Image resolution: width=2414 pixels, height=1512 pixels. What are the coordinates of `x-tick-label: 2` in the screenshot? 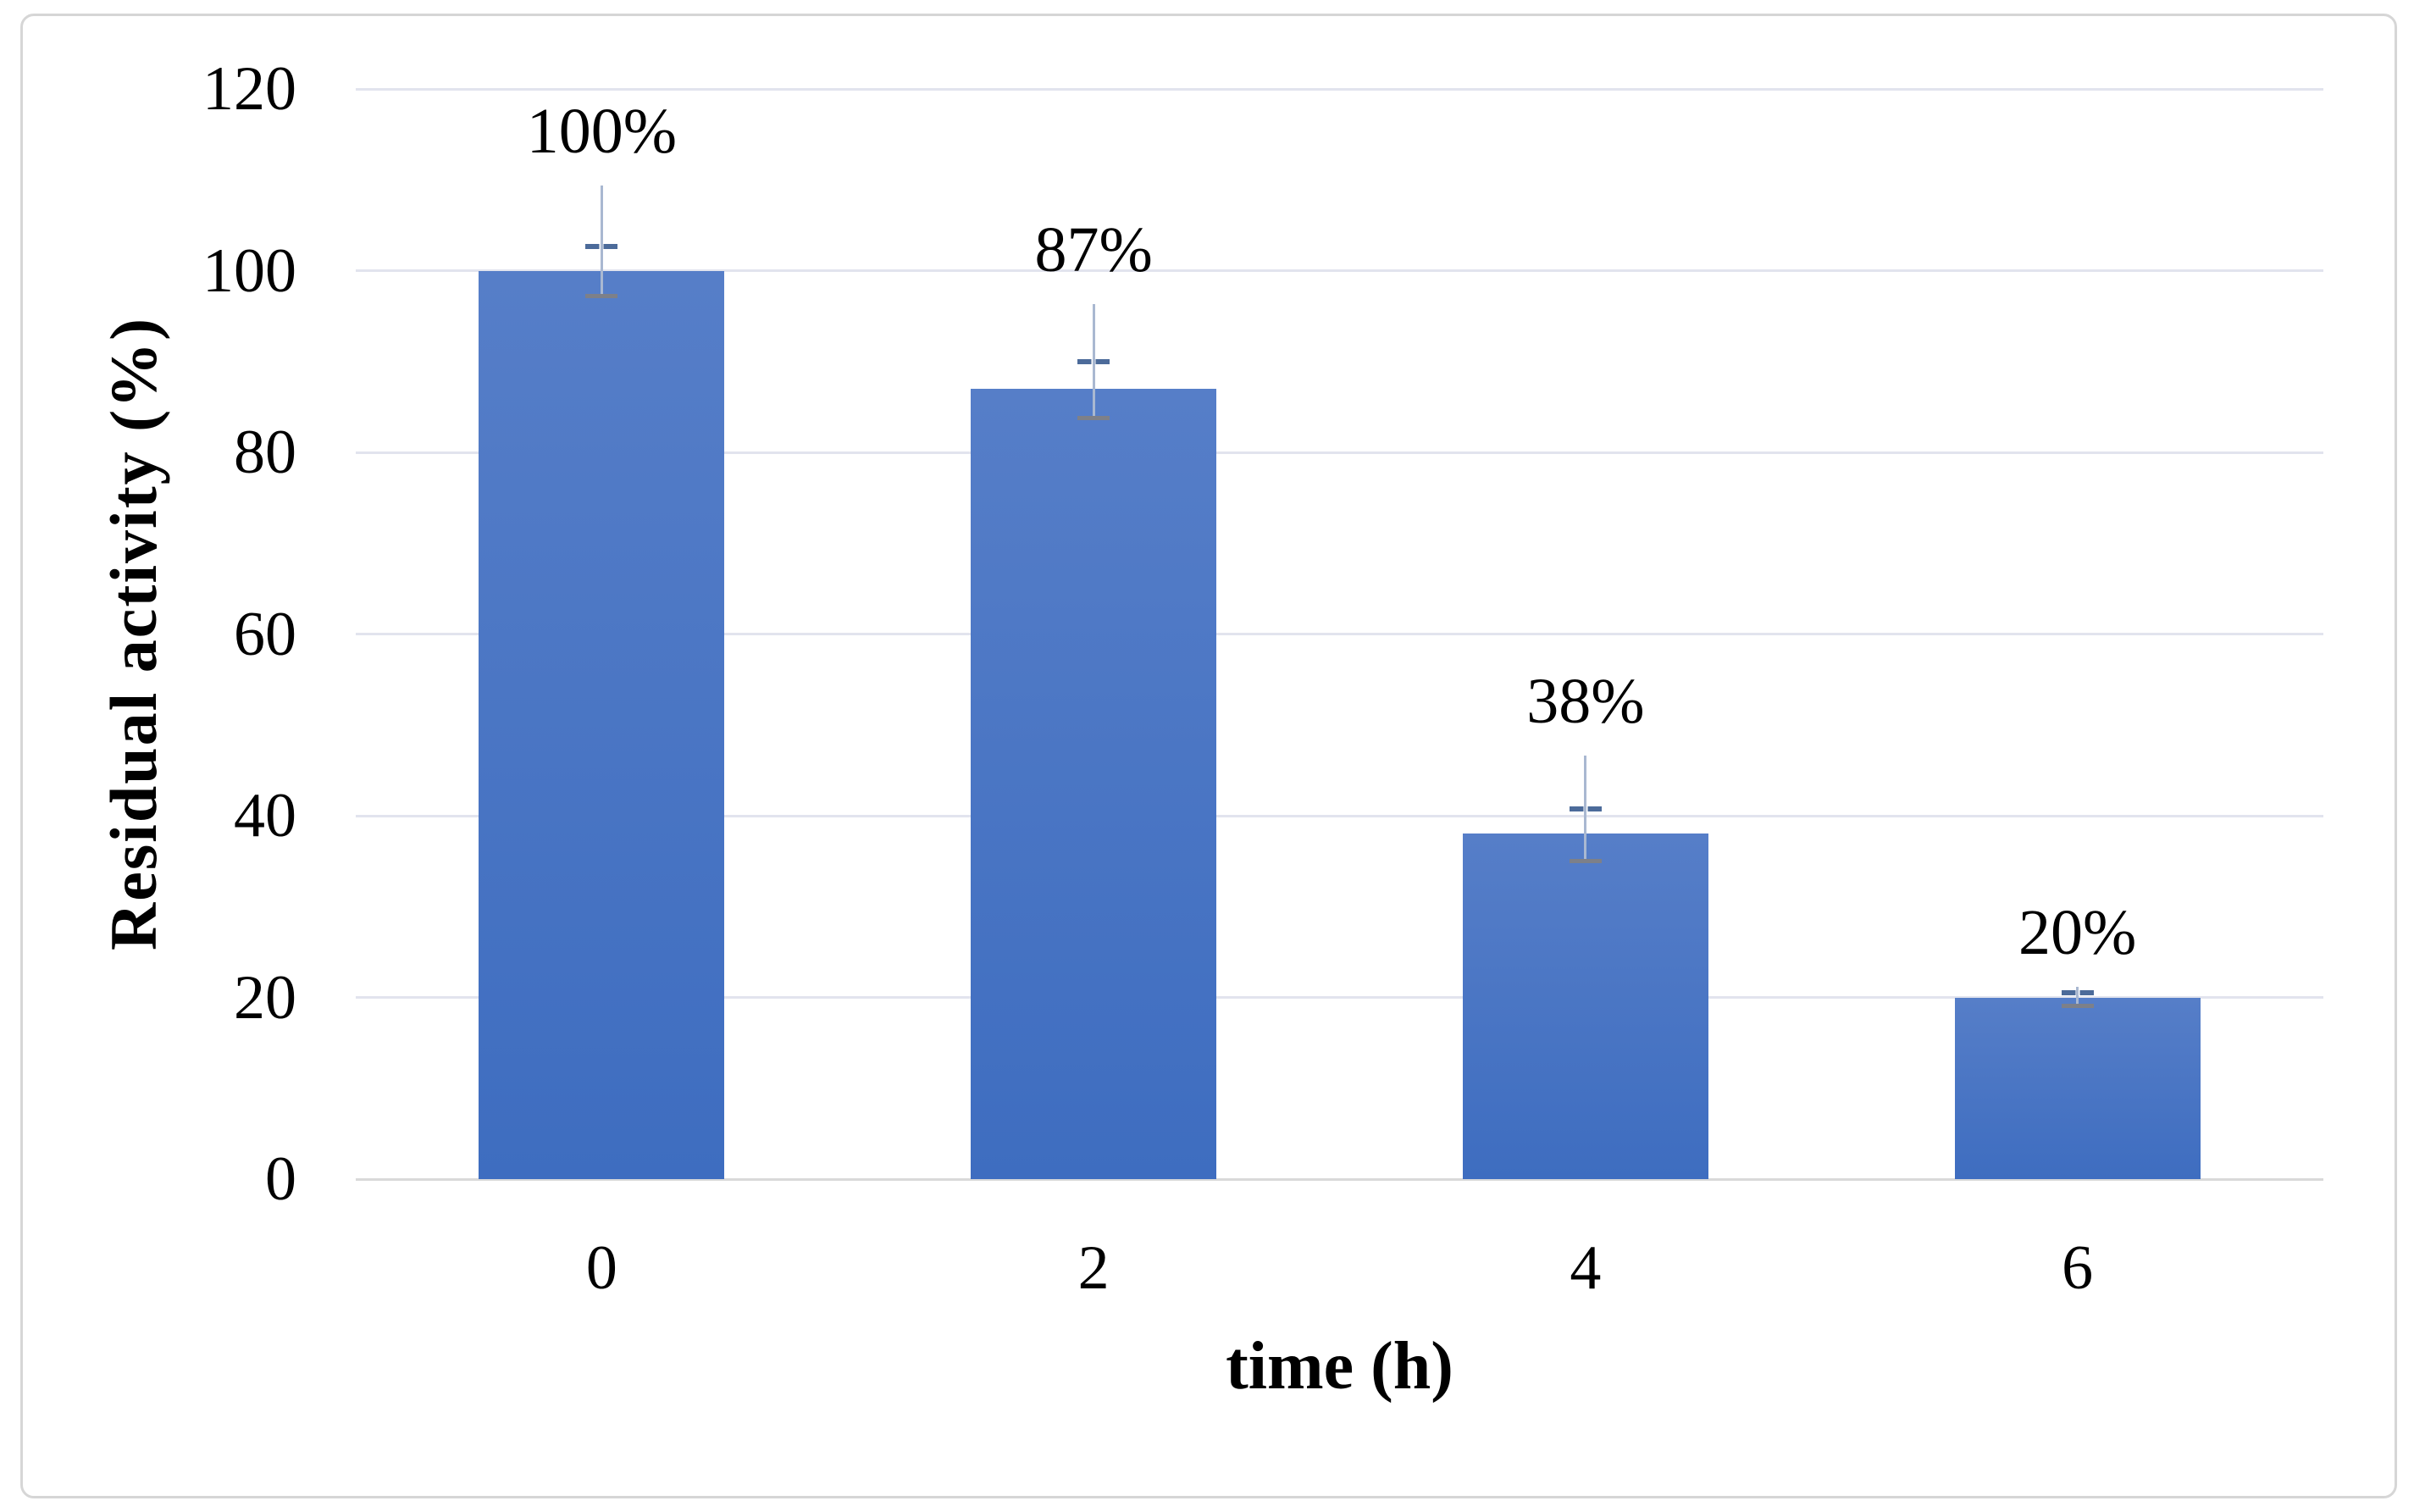 It's located at (1093, 1268).